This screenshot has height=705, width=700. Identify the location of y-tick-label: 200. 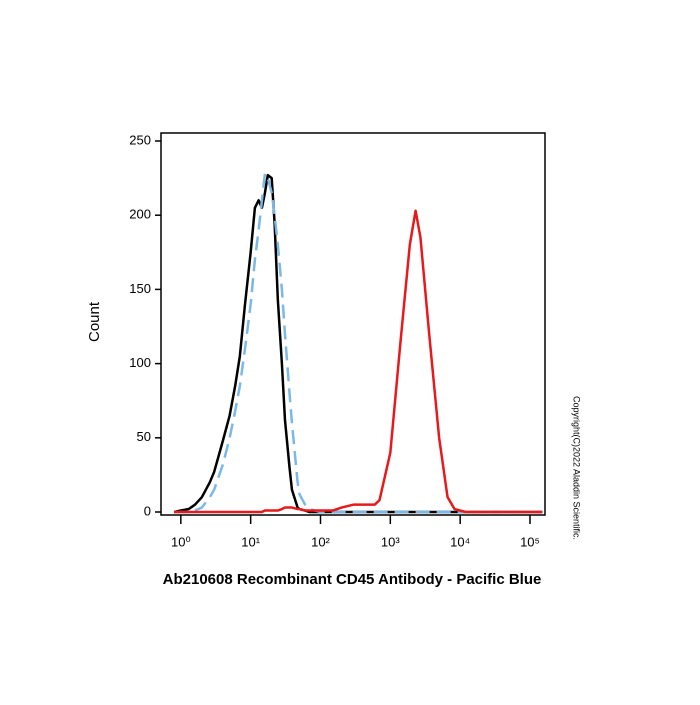
(140, 214).